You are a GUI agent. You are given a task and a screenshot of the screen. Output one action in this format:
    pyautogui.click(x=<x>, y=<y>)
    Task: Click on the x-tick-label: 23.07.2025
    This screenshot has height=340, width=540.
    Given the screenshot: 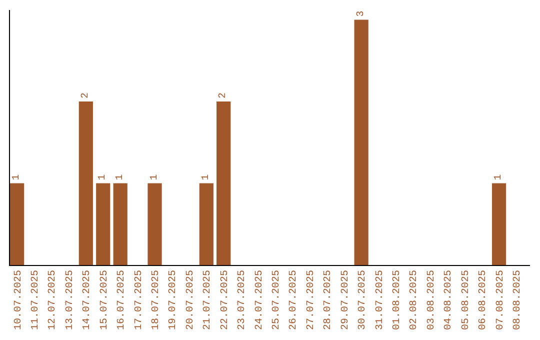 What is the action you would take?
    pyautogui.click(x=242, y=300)
    